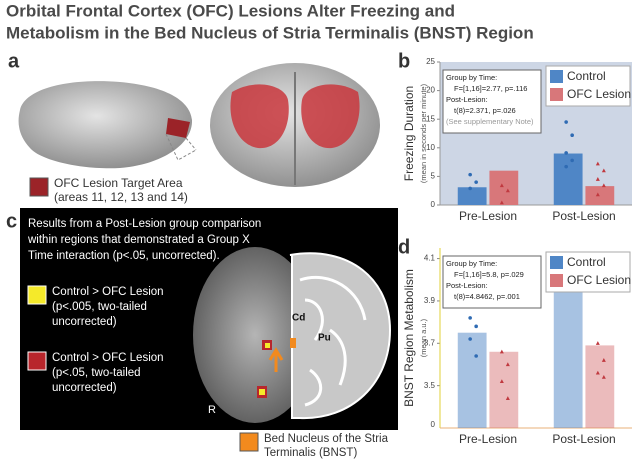  I want to click on side-label: R, so click(212, 410).